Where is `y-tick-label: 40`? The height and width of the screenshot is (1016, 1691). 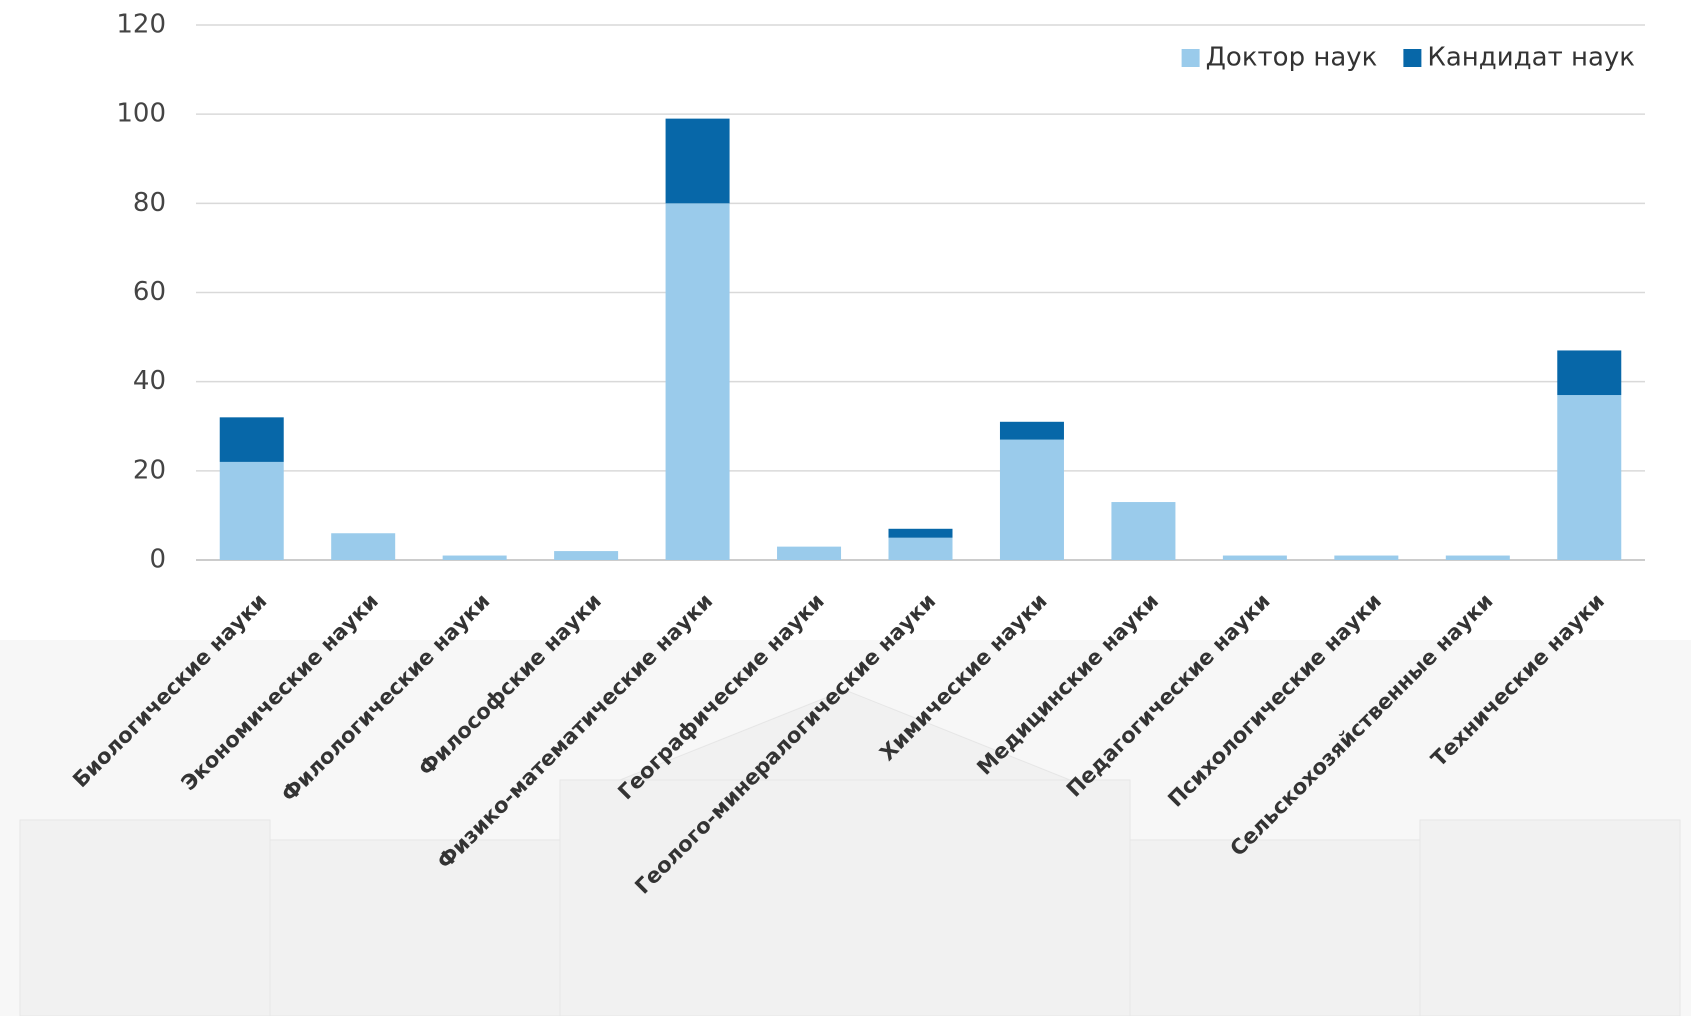
y-tick-label: 40 is located at coordinates (149, 381).